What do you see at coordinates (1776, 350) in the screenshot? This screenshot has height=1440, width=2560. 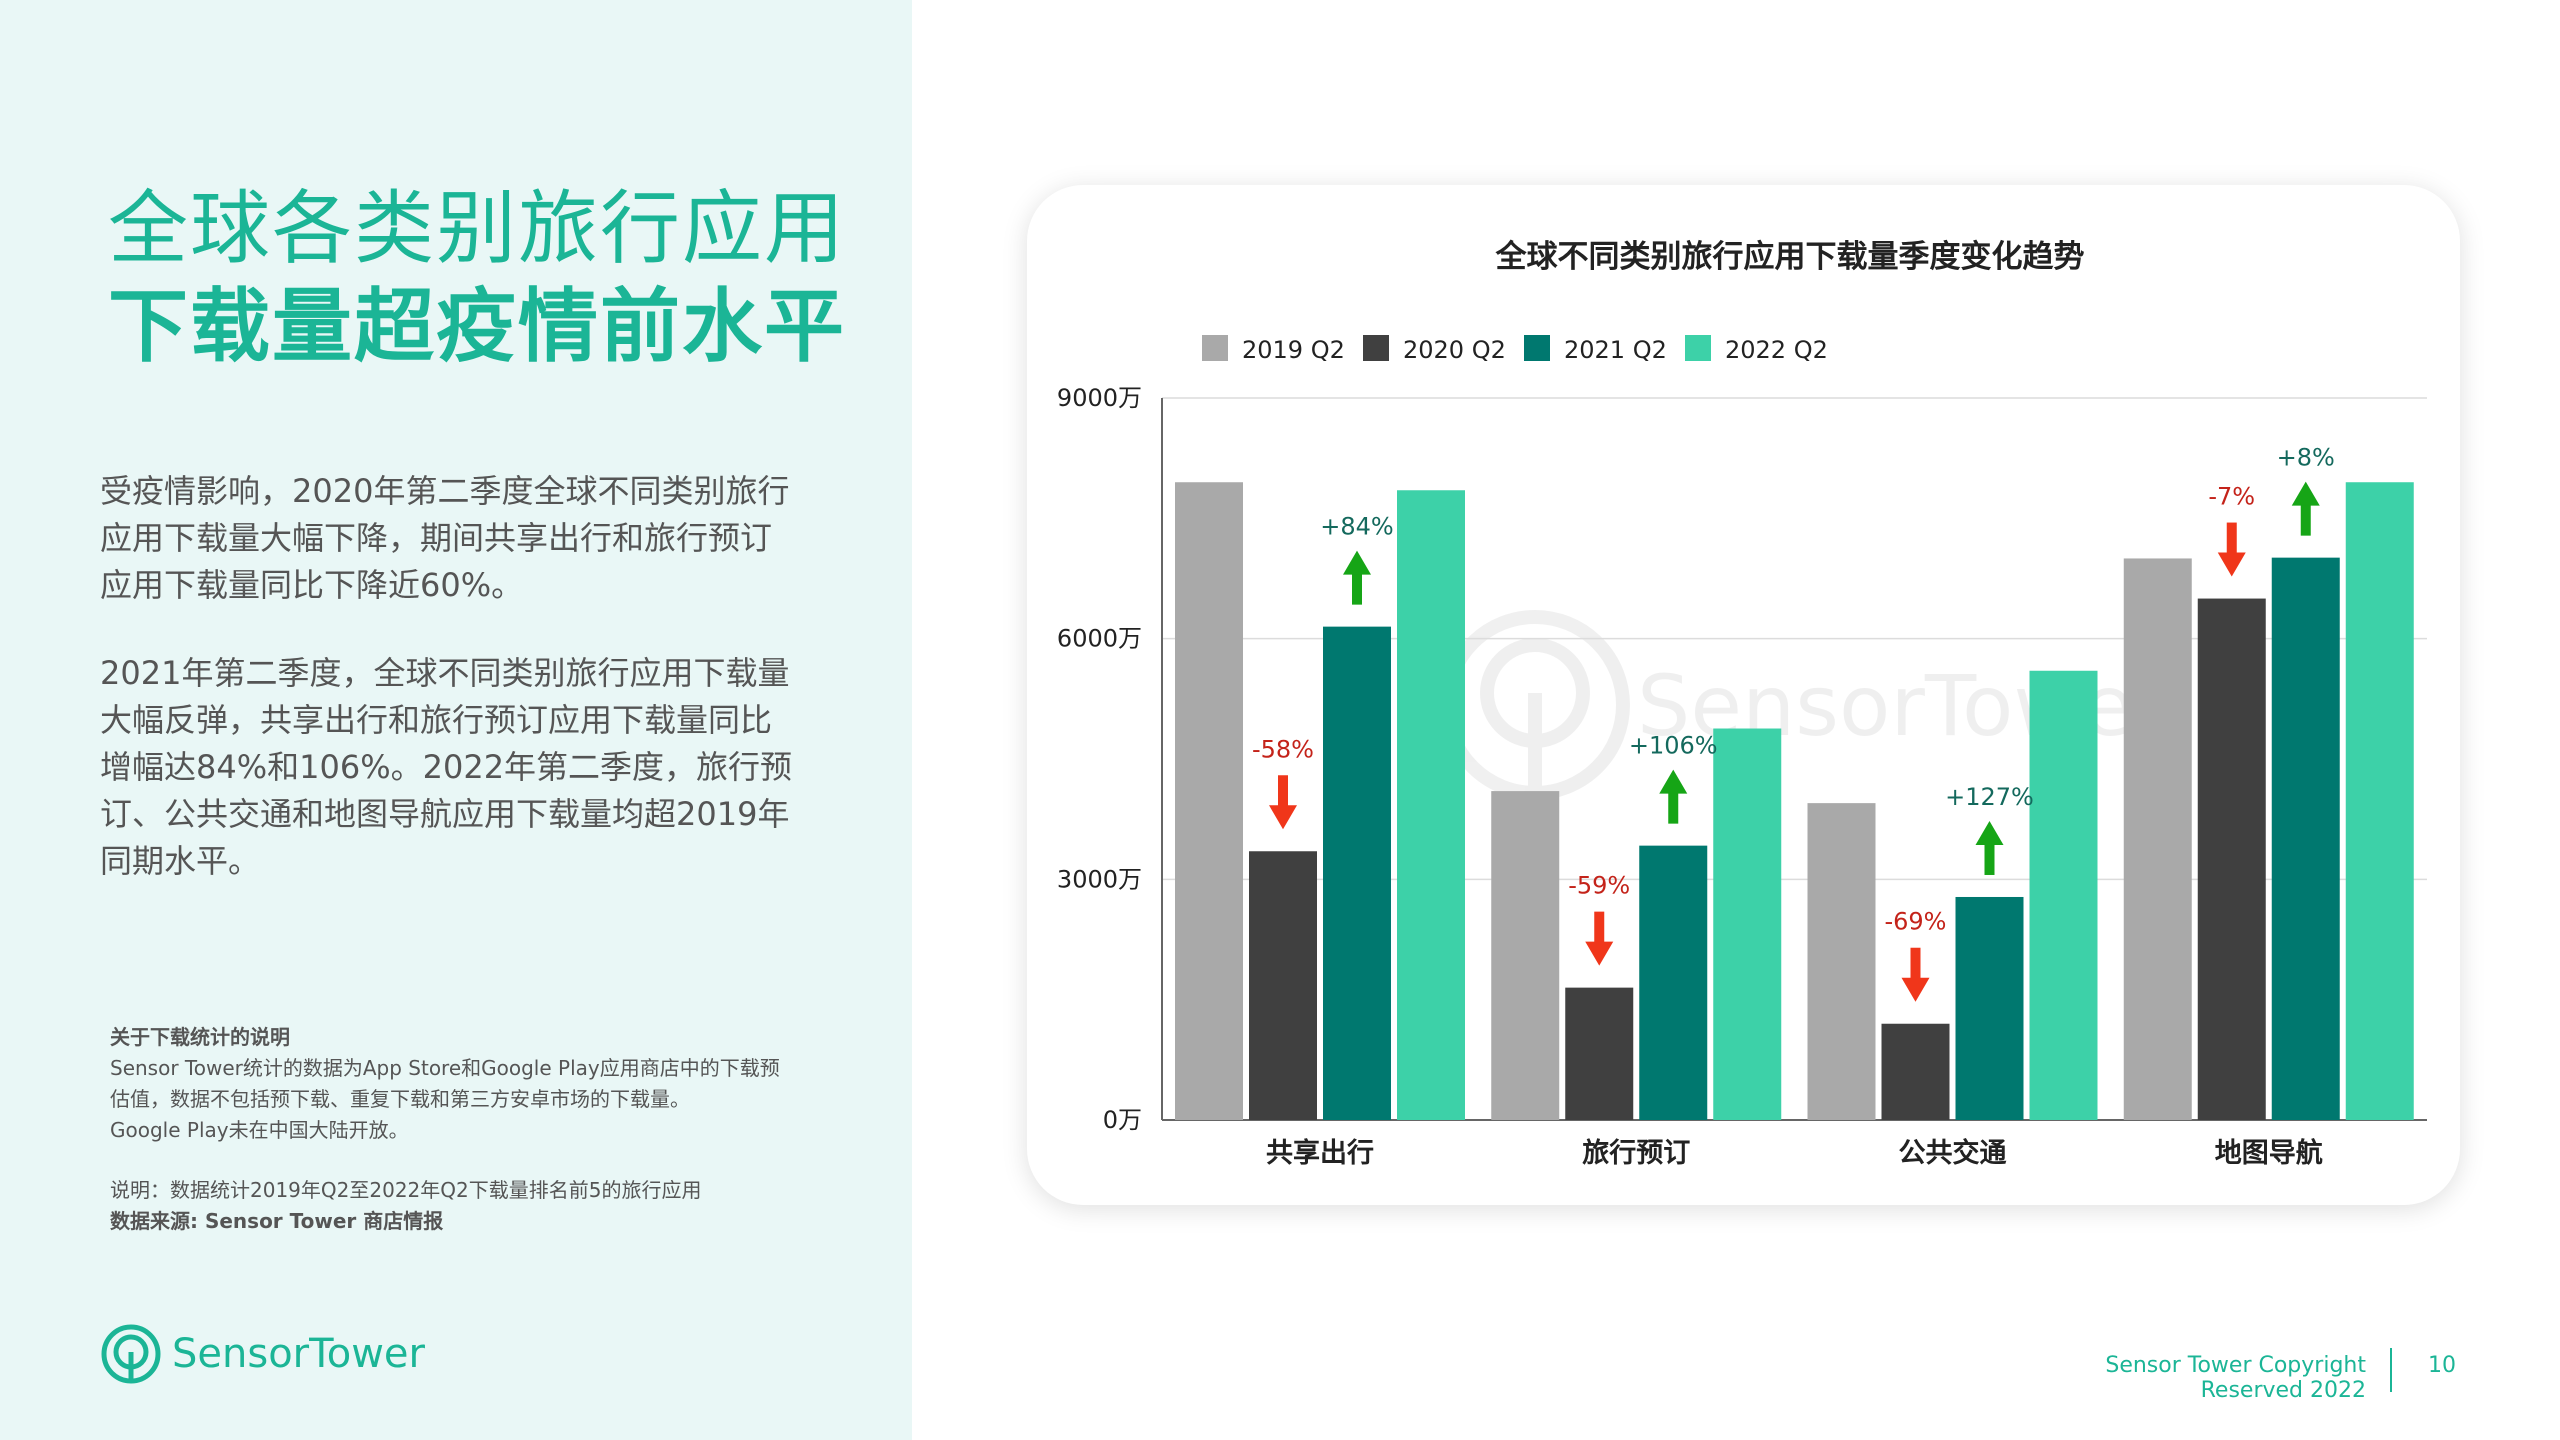 I see `legend-label: 2022 Q2` at bounding box center [1776, 350].